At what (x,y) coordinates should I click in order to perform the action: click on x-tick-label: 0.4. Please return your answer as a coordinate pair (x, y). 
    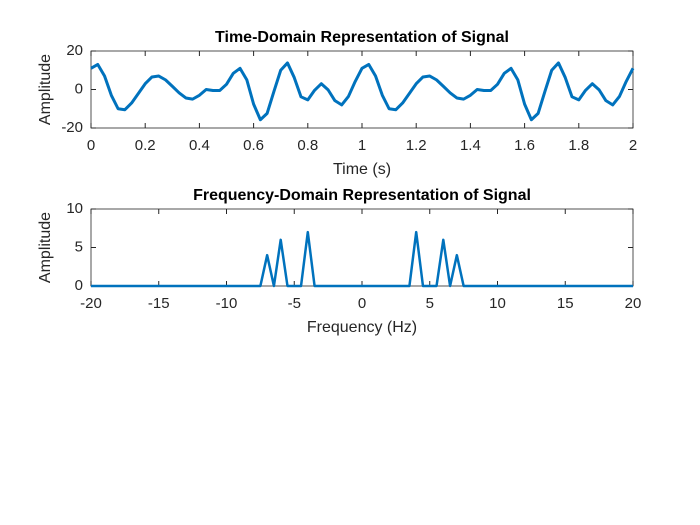
    Looking at the image, I should click on (199, 145).